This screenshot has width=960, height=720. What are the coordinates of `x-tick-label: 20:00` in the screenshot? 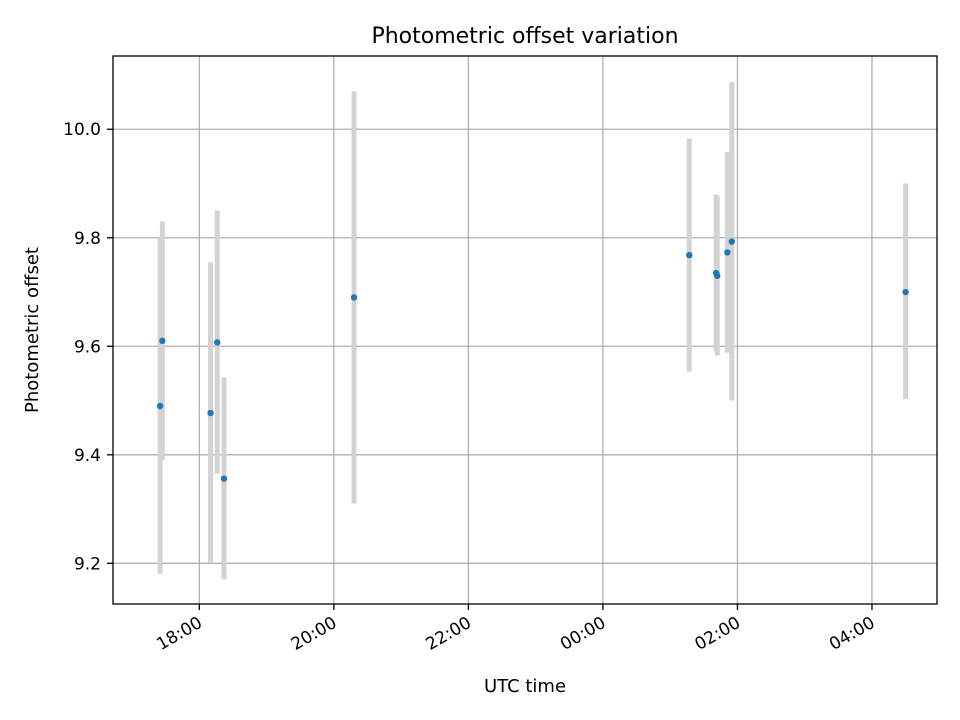 It's located at (314, 634).